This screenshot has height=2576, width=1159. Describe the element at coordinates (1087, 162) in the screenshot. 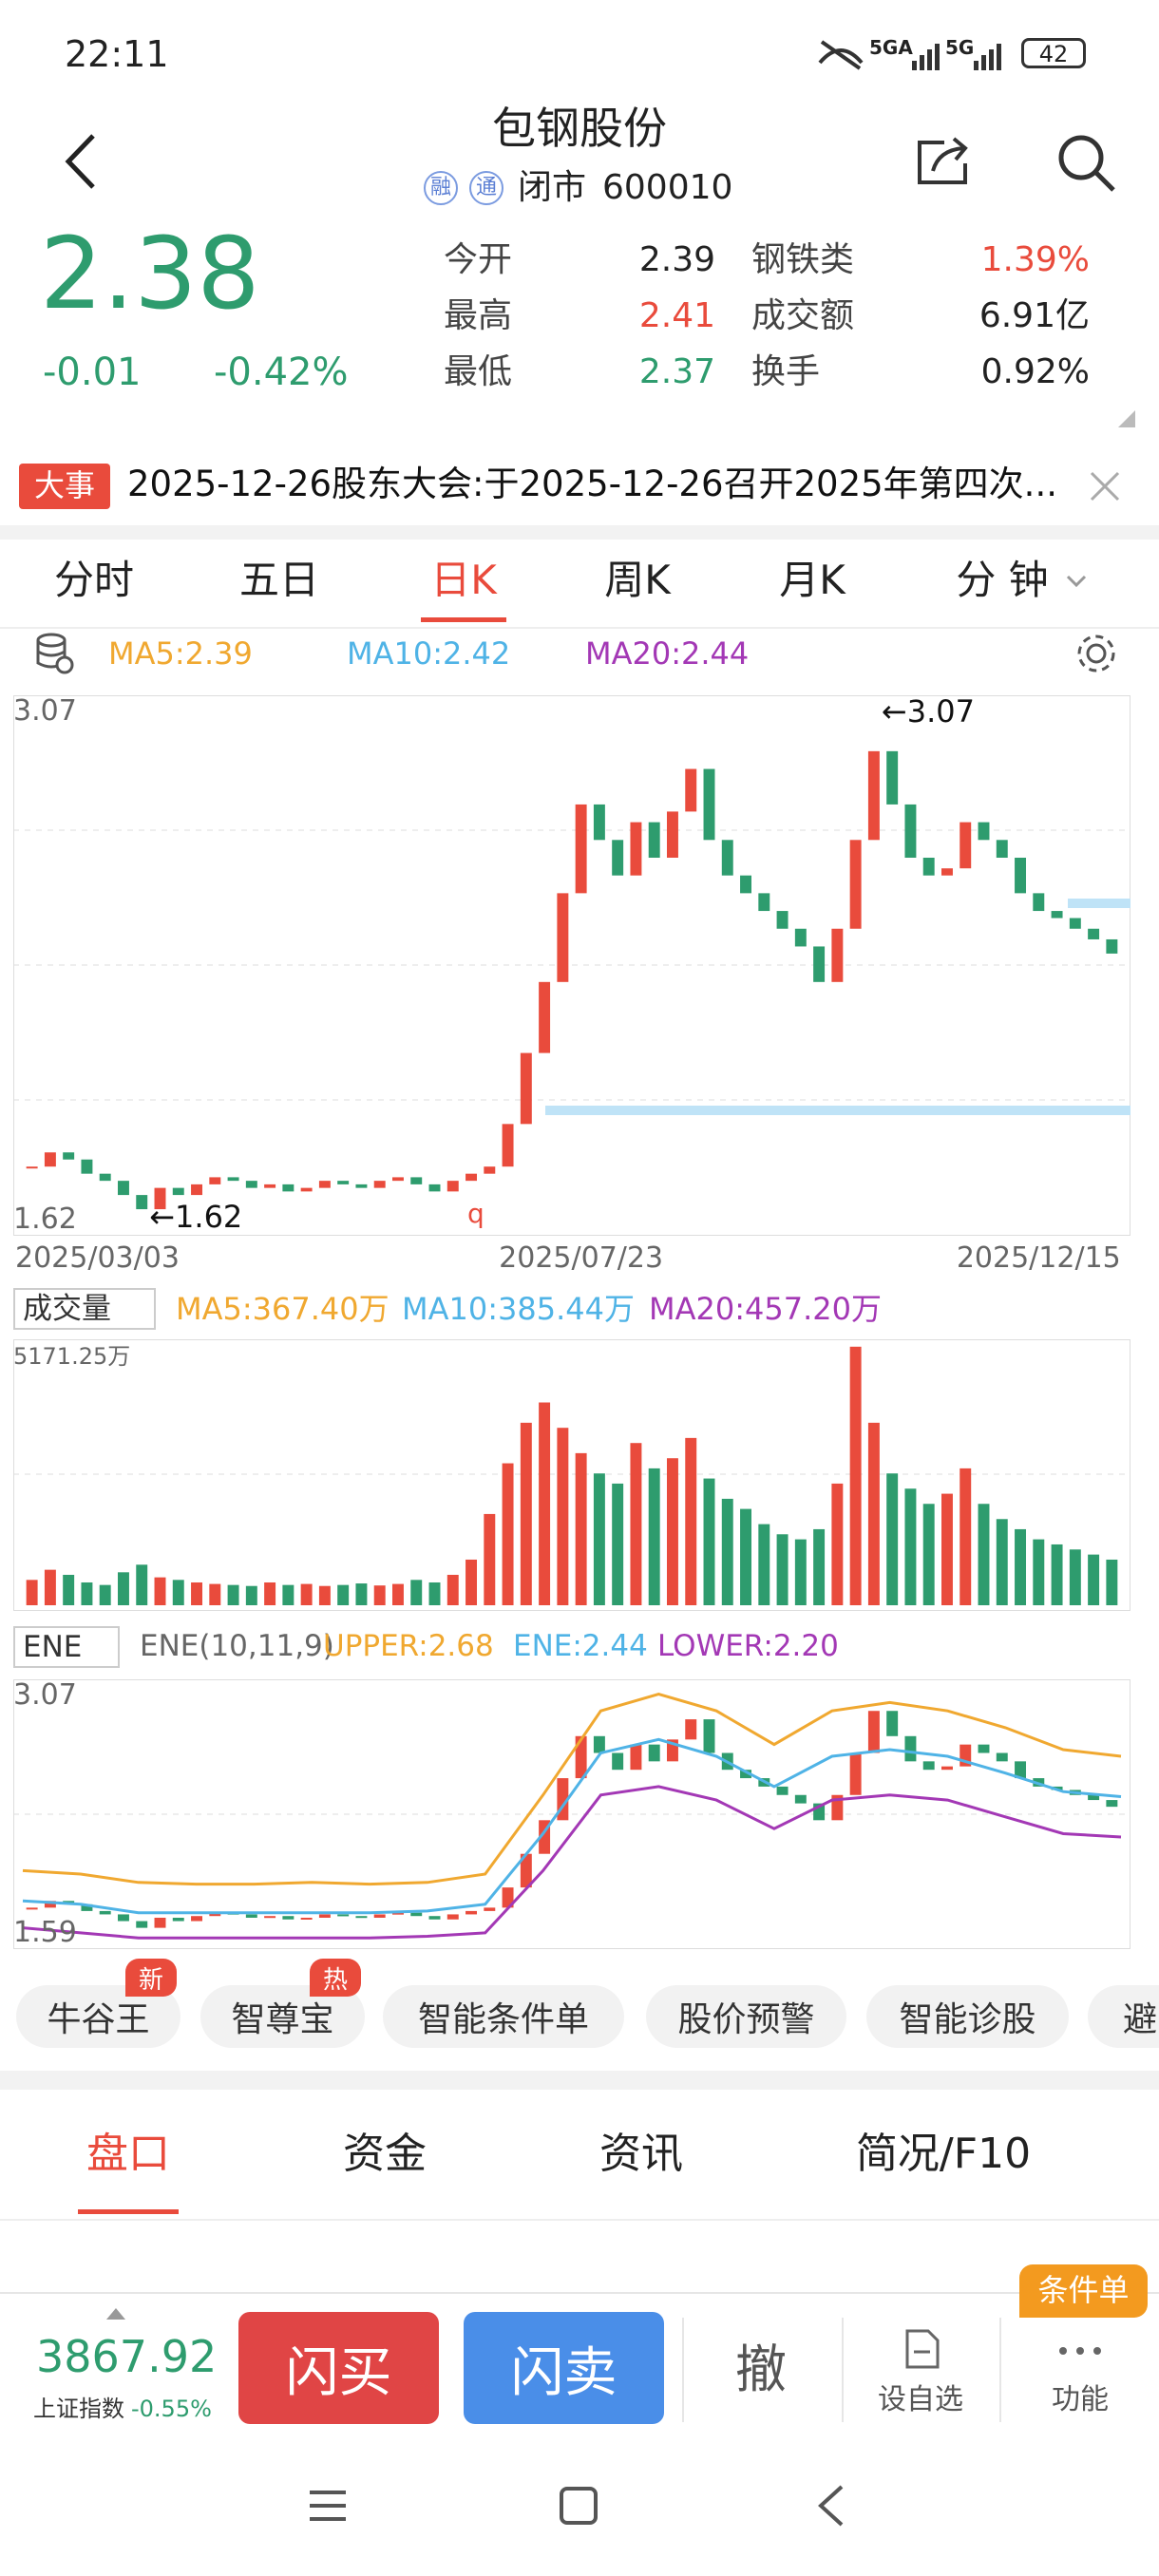

I see `search-button` at that location.